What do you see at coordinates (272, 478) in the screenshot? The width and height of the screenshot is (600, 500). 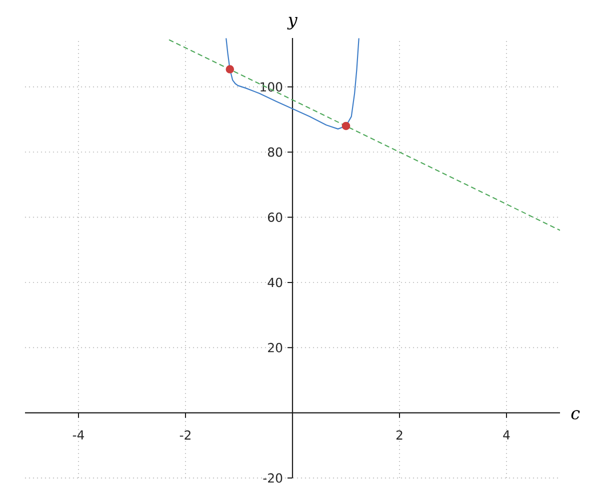 I see `y-tick-label: -20` at bounding box center [272, 478].